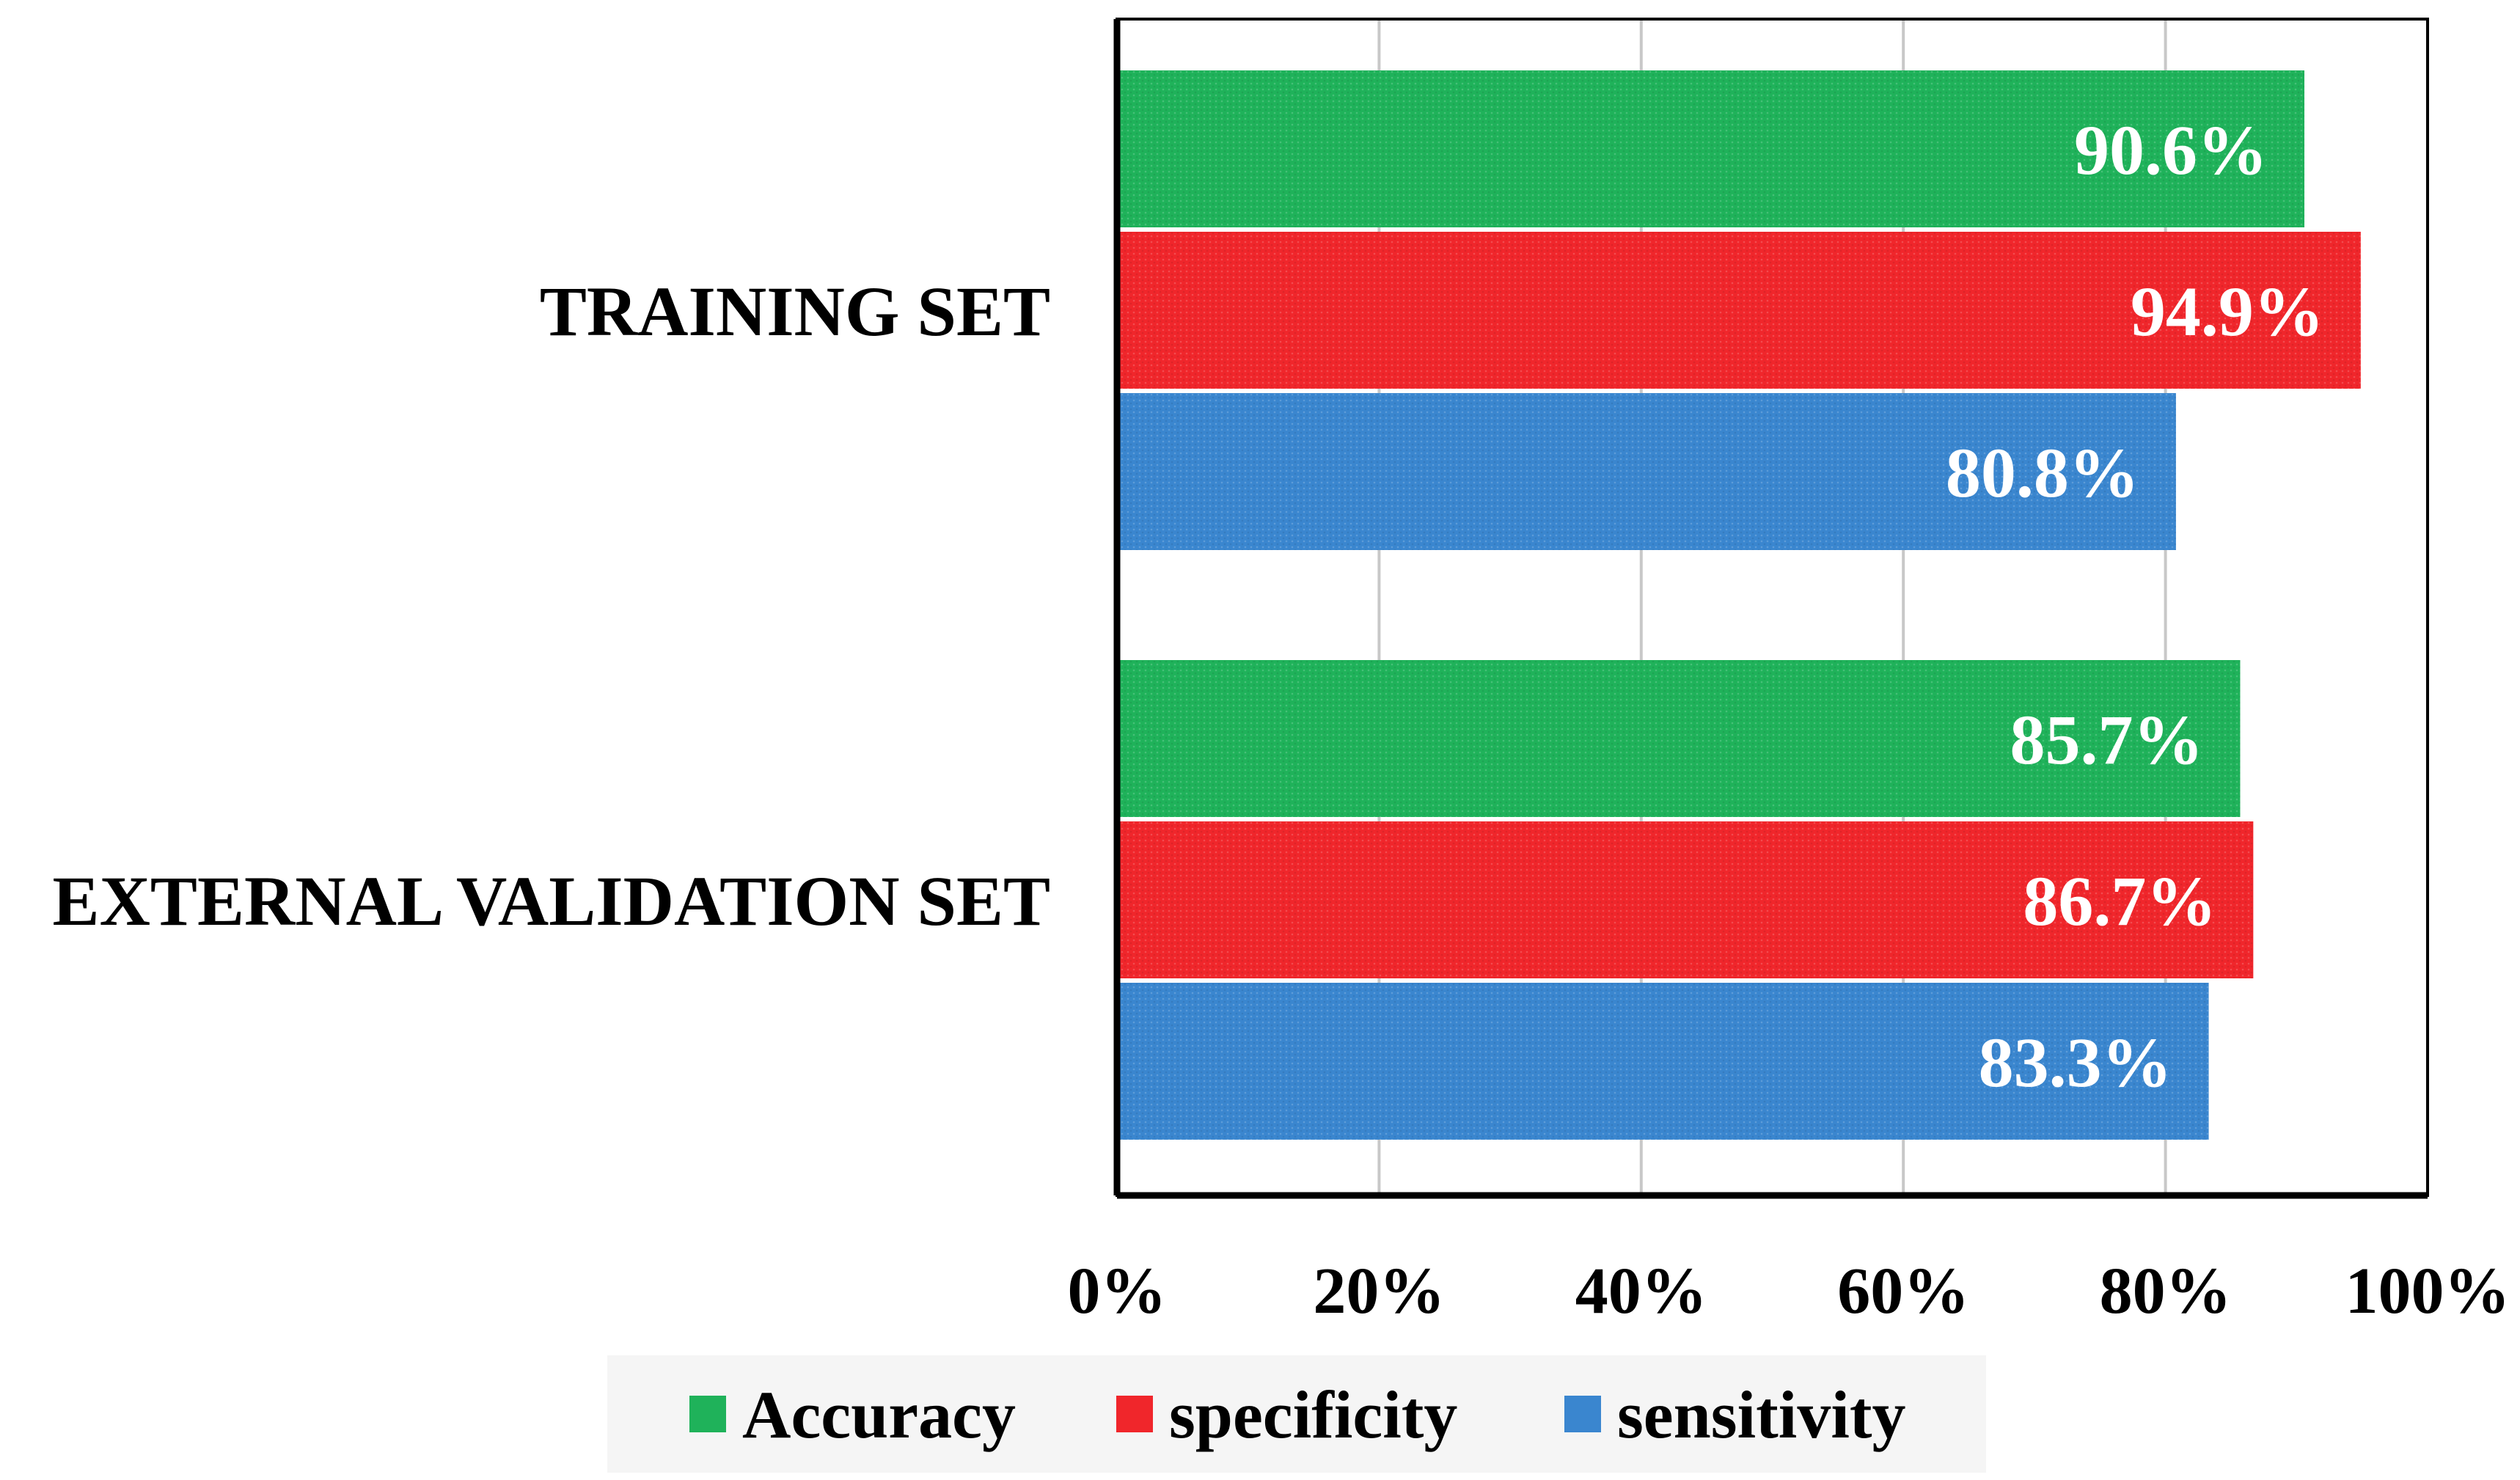 The image size is (2520, 1480). What do you see at coordinates (1711, 148) in the screenshot?
I see `bar-training-set-accuracy-texture` at bounding box center [1711, 148].